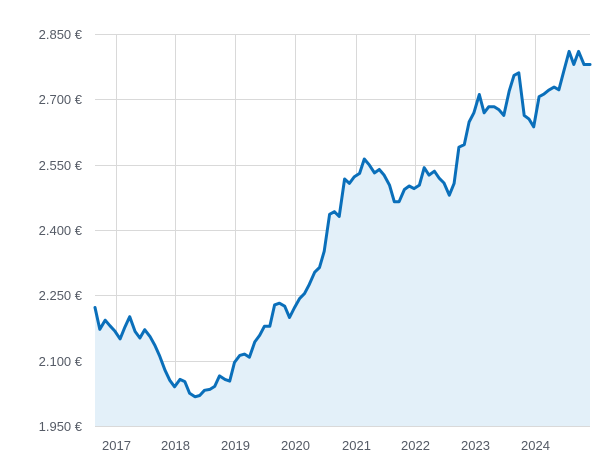  I want to click on y-tick-label: 1.950 €, so click(61, 426).